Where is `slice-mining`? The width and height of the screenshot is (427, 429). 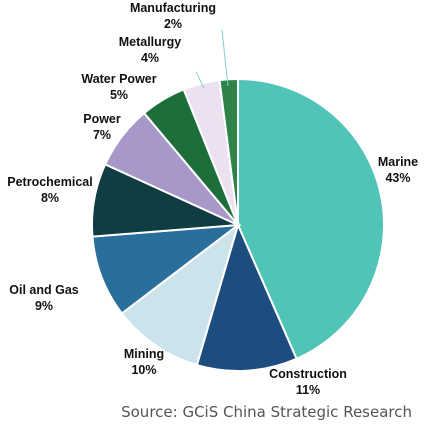
slice-mining is located at coordinates (180, 294).